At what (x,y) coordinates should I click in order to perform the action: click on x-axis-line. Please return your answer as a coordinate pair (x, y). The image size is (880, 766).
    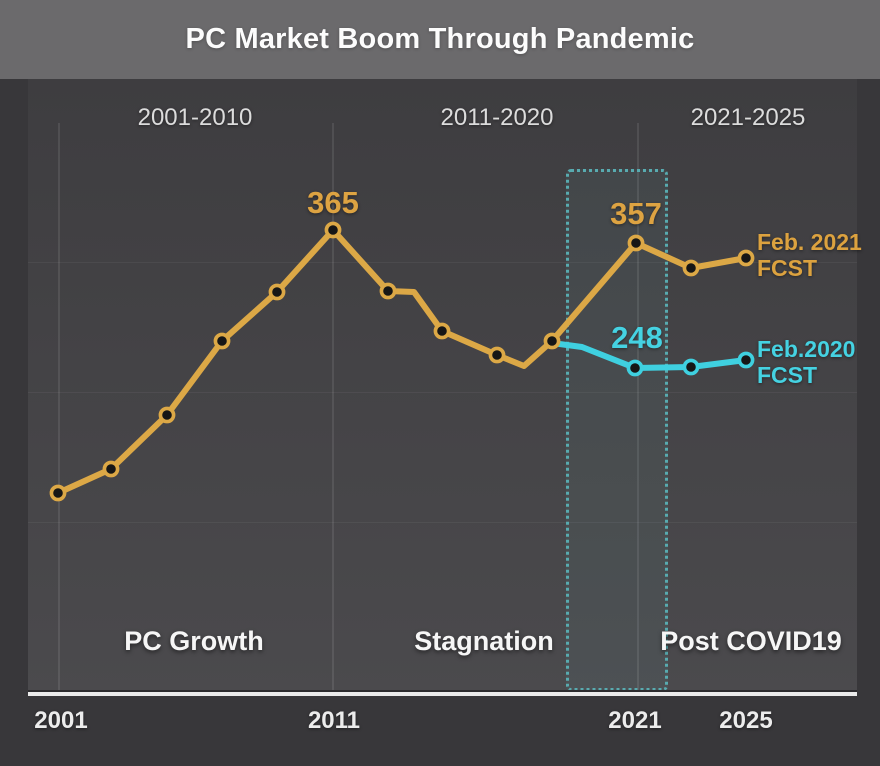
    Looking at the image, I should click on (442, 693).